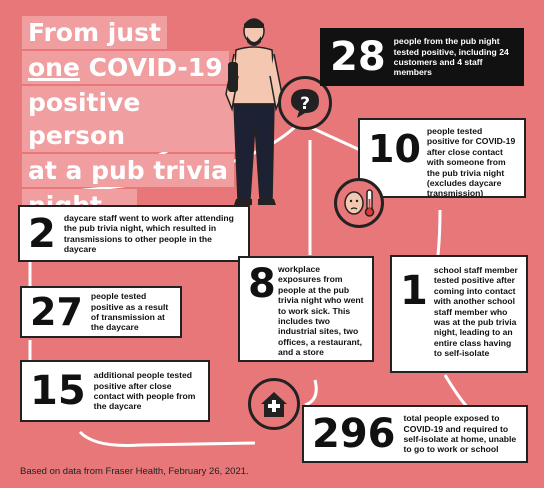  Describe the element at coordinates (58, 391) in the screenshot. I see `stat-number-daycare-contacts: 15` at that location.